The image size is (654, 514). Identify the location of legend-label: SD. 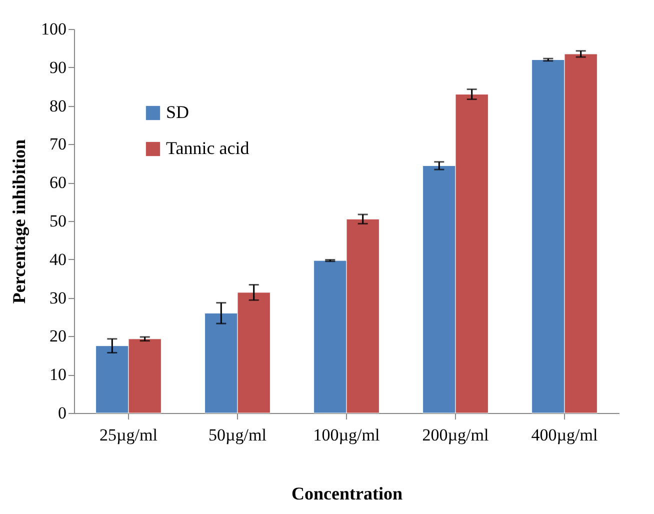
(178, 112).